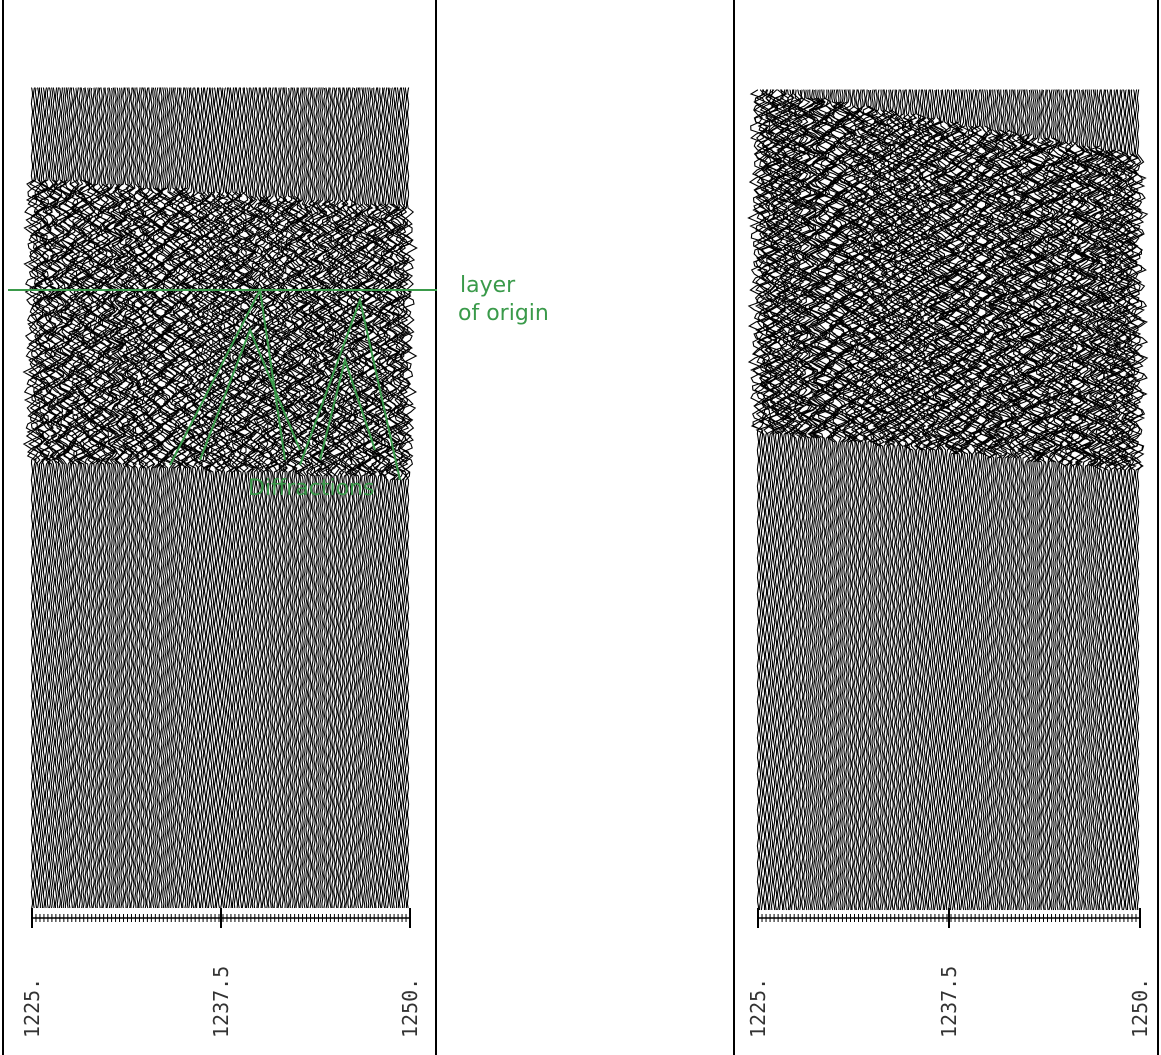 Image resolution: width=1161 pixels, height=1055 pixels. I want to click on axis-label: 1250., so click(410, 1008).